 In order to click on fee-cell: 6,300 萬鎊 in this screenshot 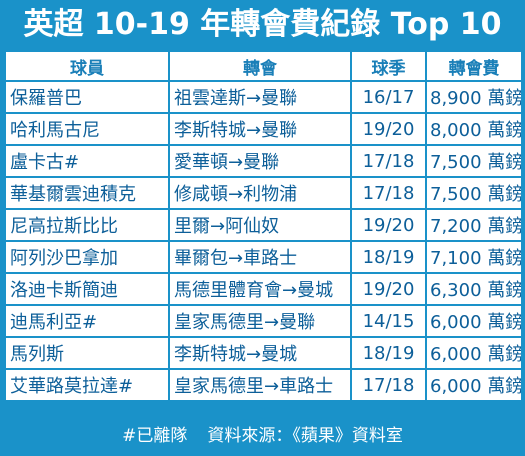, I will do `click(474, 289)`.